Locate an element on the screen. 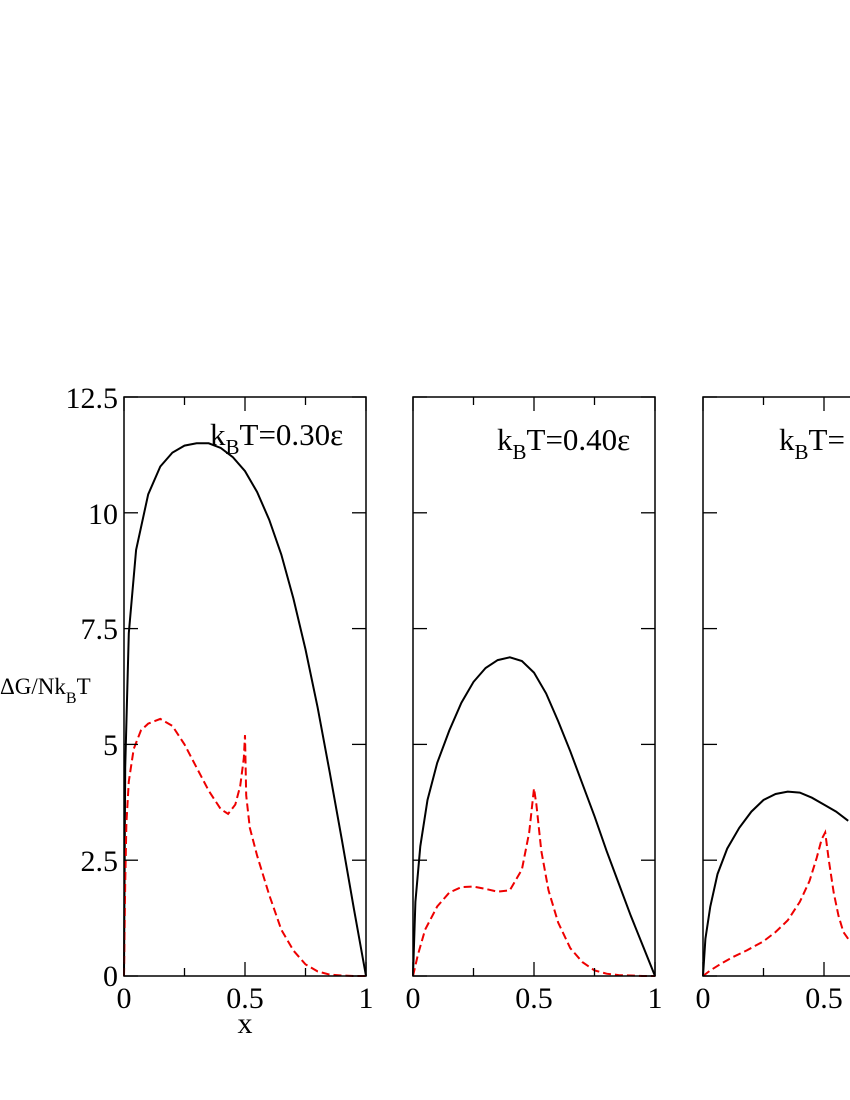 Image resolution: width=850 pixels, height=1100 pixels. panel-1-temperature-label: kBT=0.30ε is located at coordinates (276, 438).